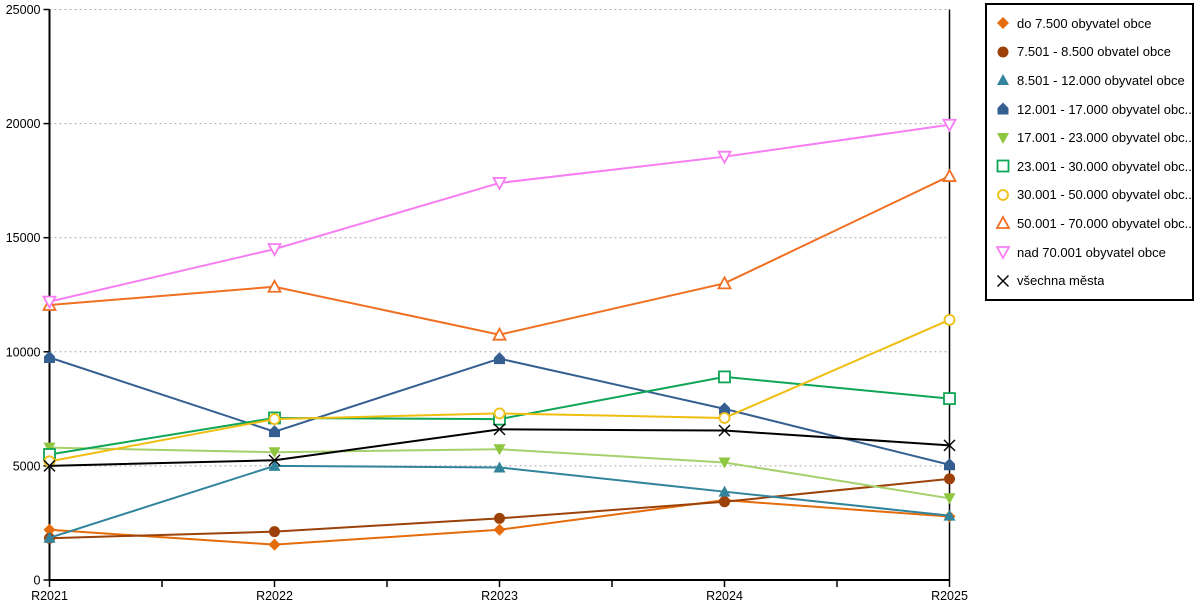 This screenshot has width=1200, height=600. Describe the element at coordinates (1003, 52) in the screenshot. I see `circle-marker-icon` at that location.